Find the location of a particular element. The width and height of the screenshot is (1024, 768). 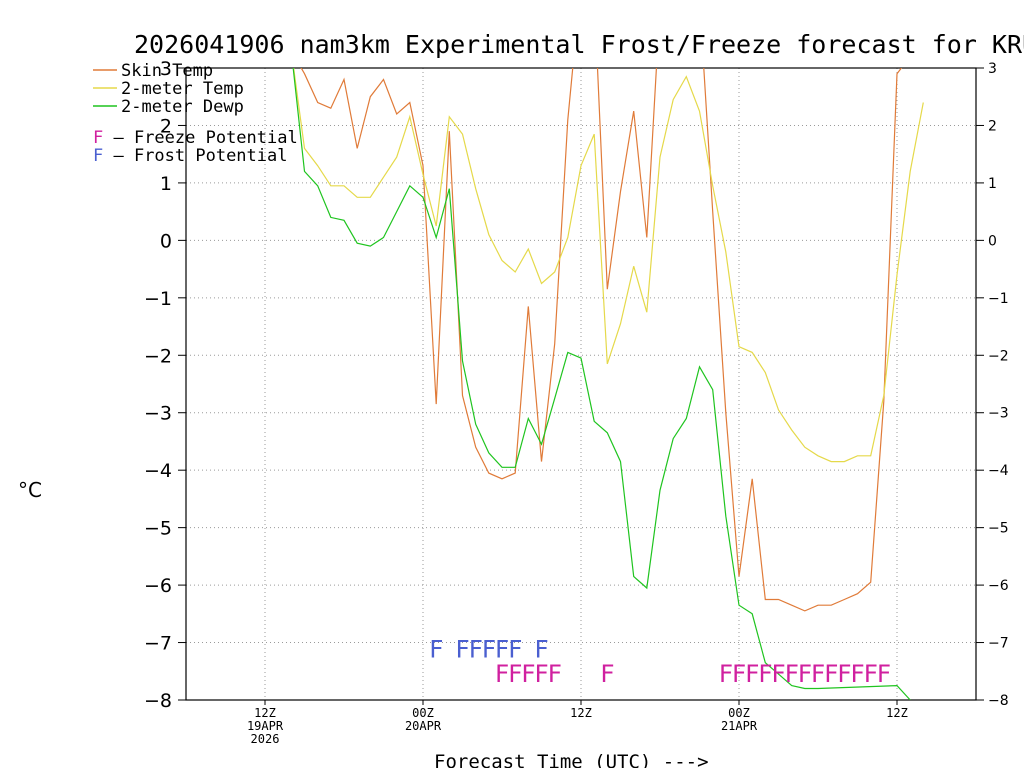

y-tick-label: 1 is located at coordinates (166, 184).